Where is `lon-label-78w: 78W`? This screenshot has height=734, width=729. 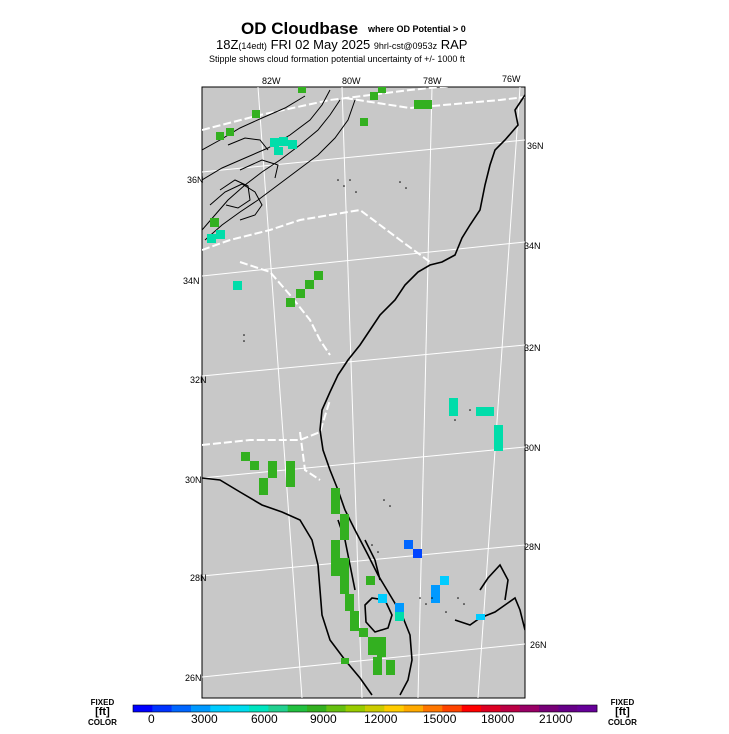
lon-label-78w: 78W is located at coordinates (432, 81).